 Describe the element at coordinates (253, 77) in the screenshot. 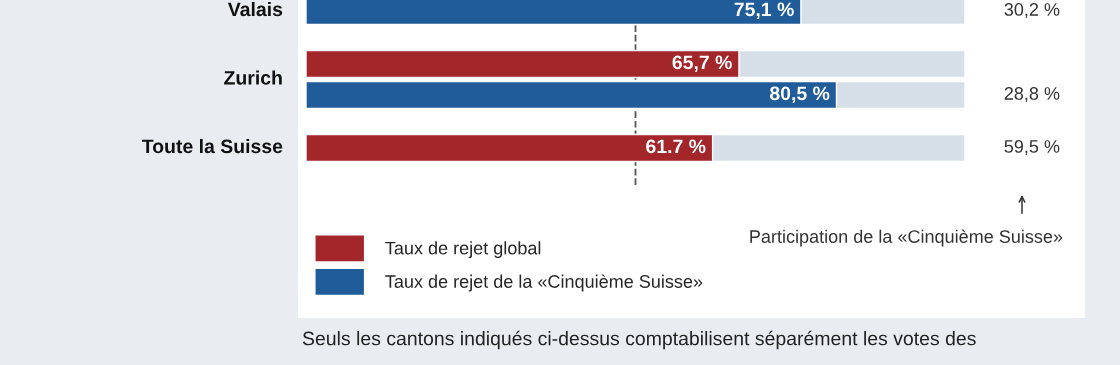

I see `y-tick-label: Zurich` at that location.